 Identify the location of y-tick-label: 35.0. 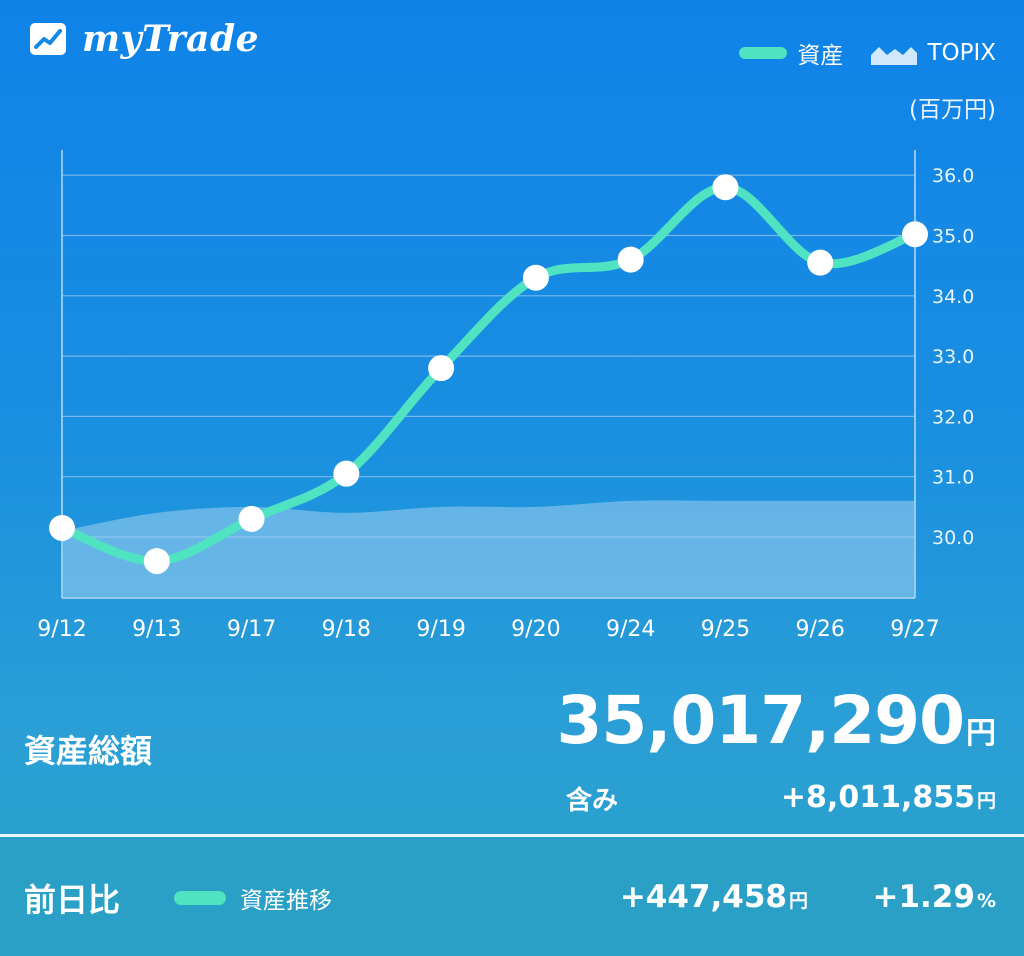
(953, 237).